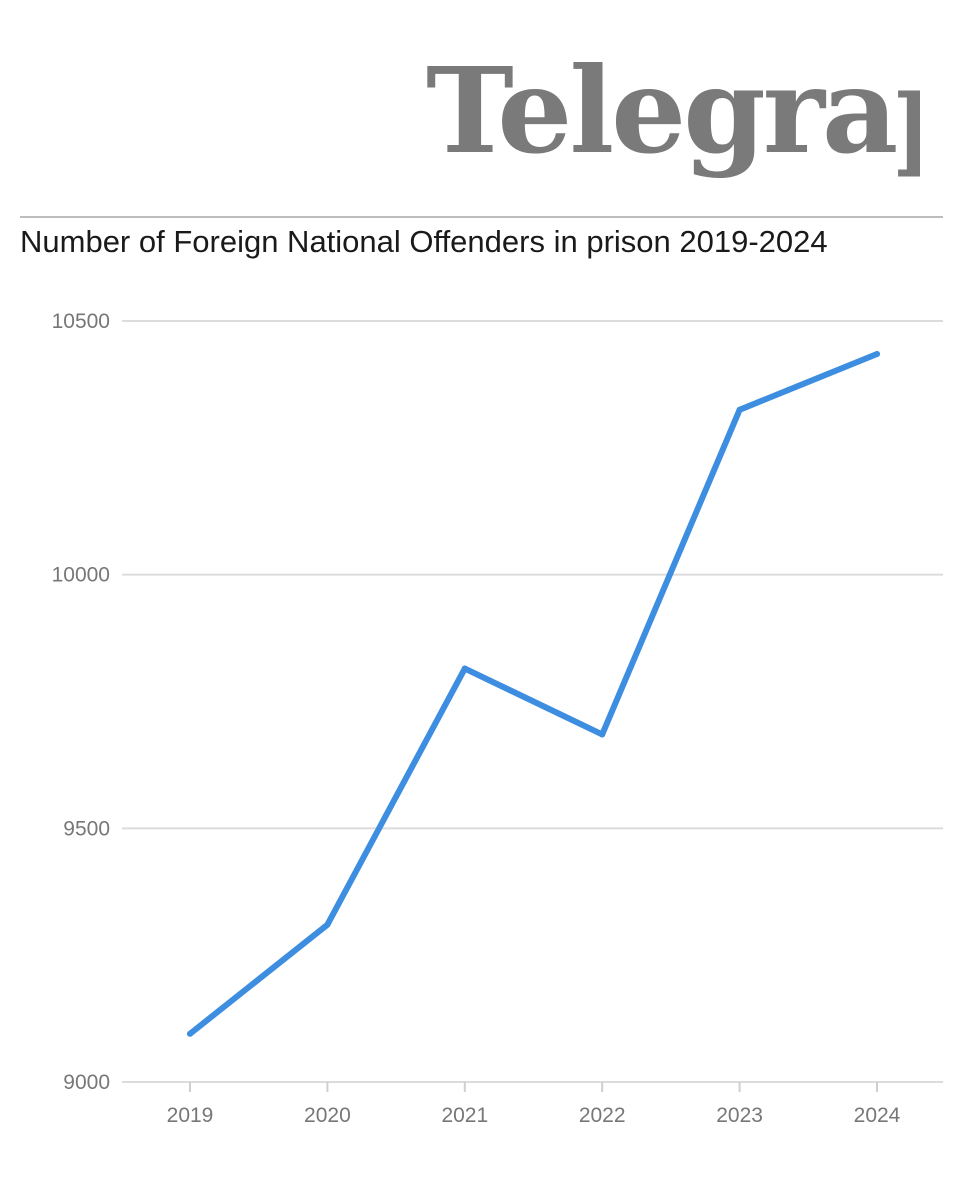 The height and width of the screenshot is (1200, 960). What do you see at coordinates (86, 1082) in the screenshot?
I see `y-tick-label: 9000` at bounding box center [86, 1082].